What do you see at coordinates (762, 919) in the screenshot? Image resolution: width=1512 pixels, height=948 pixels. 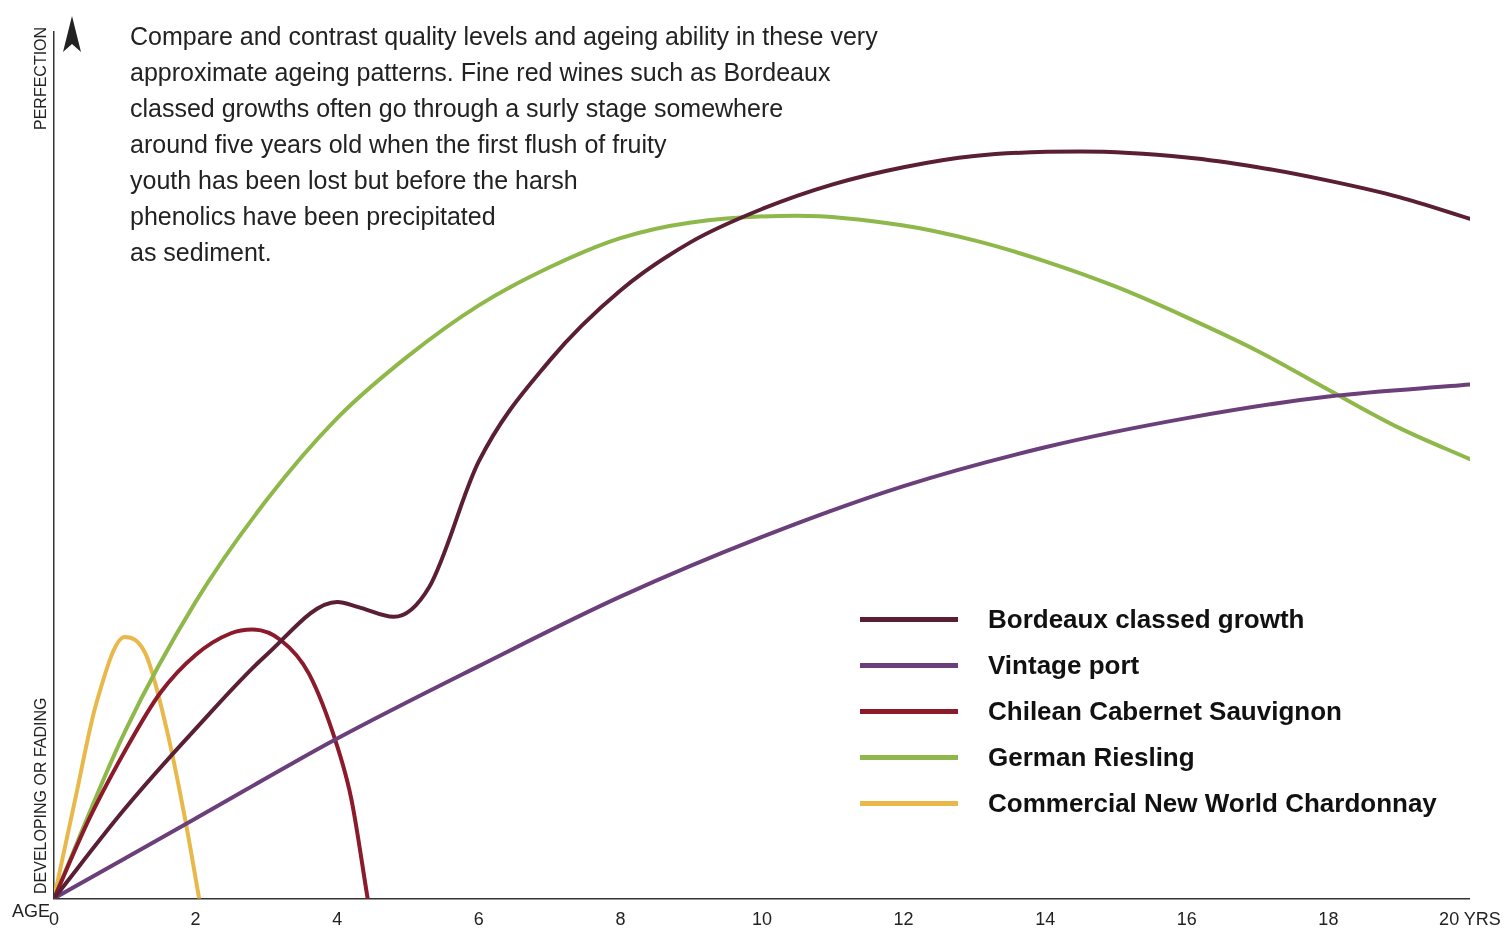 I see `x-tick-label: 10` at bounding box center [762, 919].